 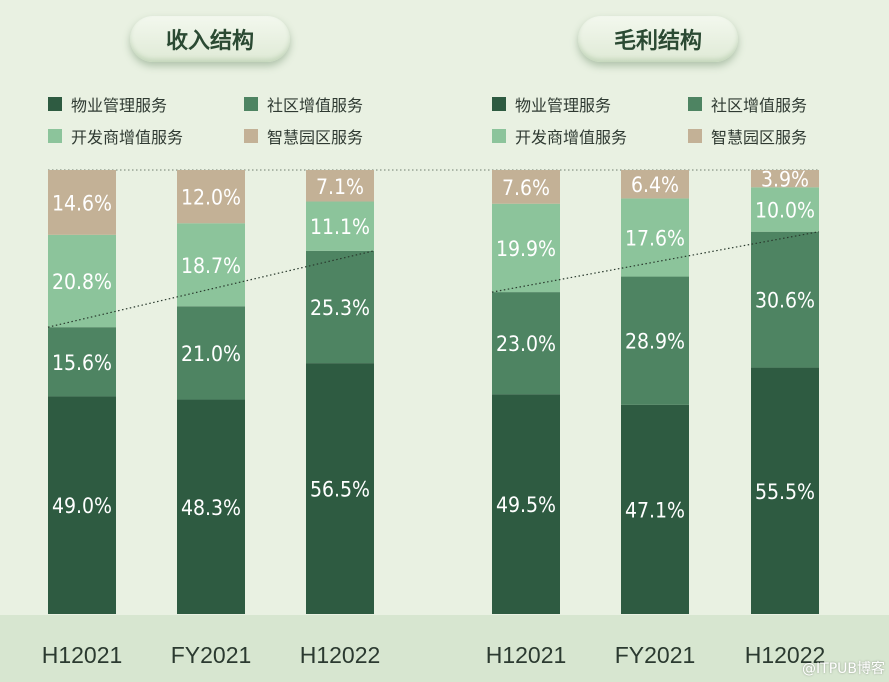 I want to click on data-label: 25.3%, so click(x=340, y=308).